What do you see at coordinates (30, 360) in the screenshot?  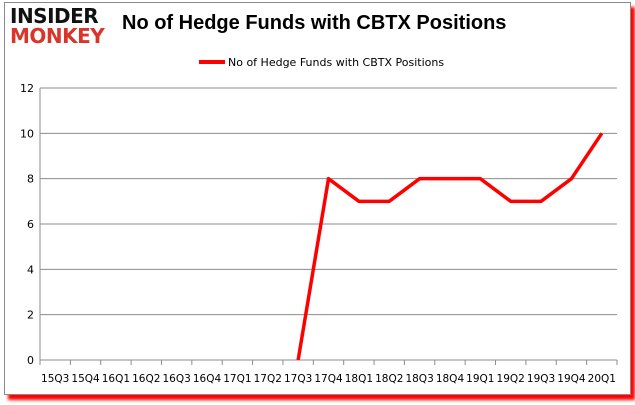 I see `y-tick-label: 0` at bounding box center [30, 360].